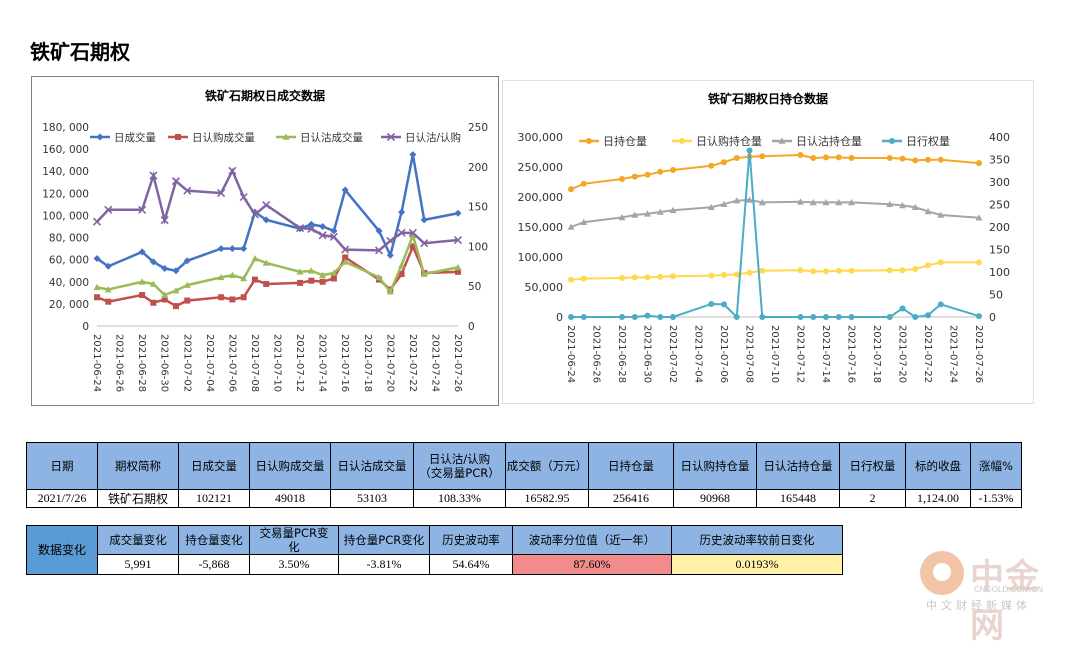 The image size is (1080, 647). Describe the element at coordinates (613, 141) in the screenshot. I see `legend-item: 日持仓量` at that location.